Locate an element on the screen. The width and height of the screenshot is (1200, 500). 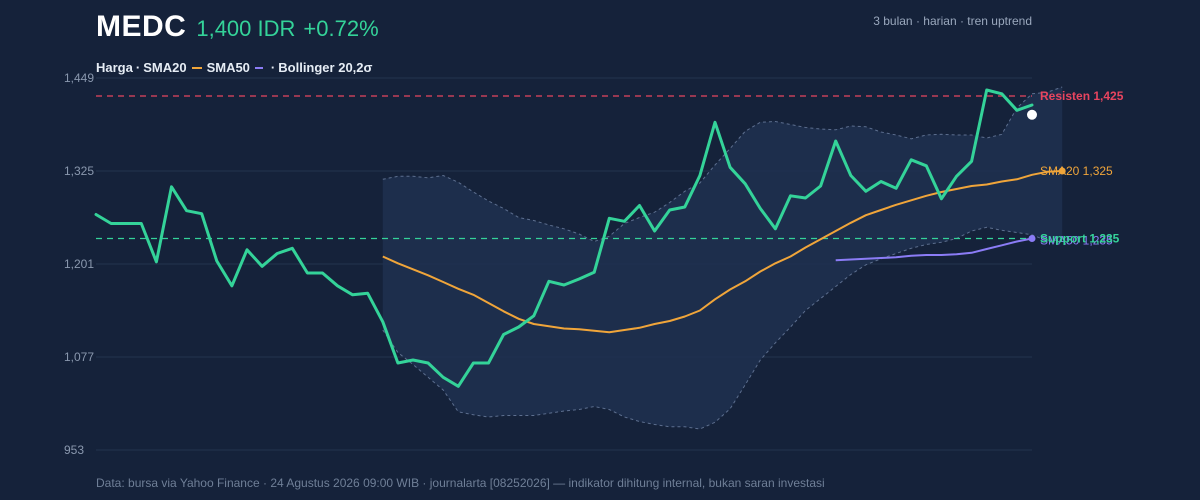
chart-meta: 3 bulan · harian · tren uptrend is located at coordinates (952, 21).